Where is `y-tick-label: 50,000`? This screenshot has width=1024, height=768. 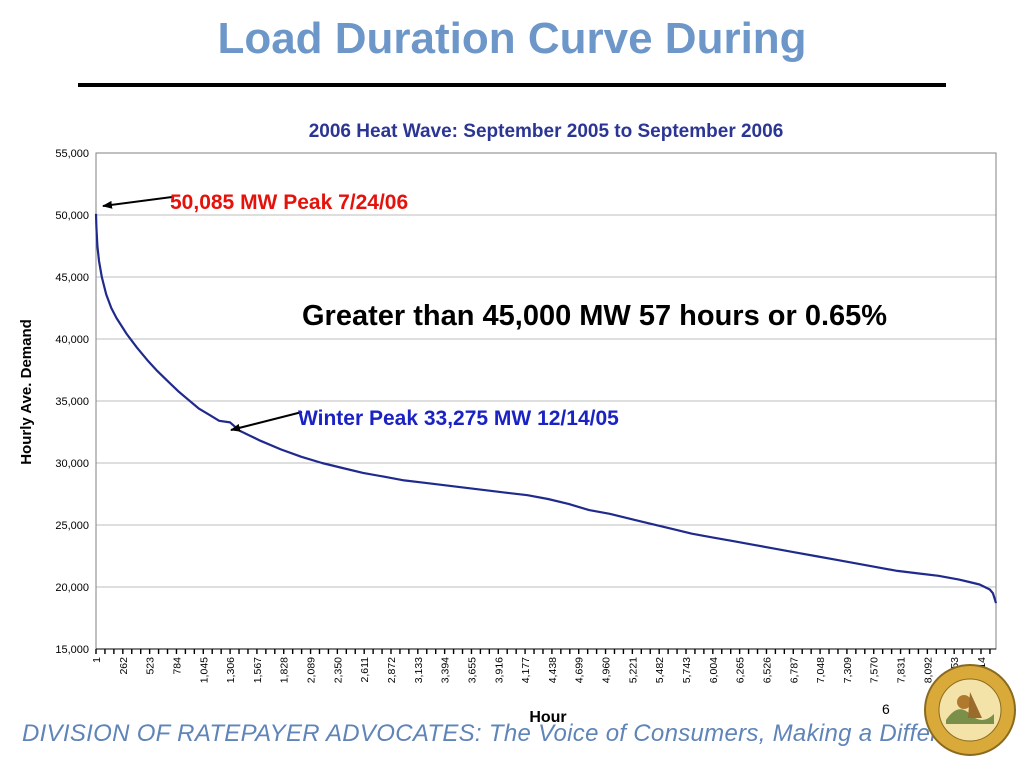 y-tick-label: 50,000 is located at coordinates (72, 216).